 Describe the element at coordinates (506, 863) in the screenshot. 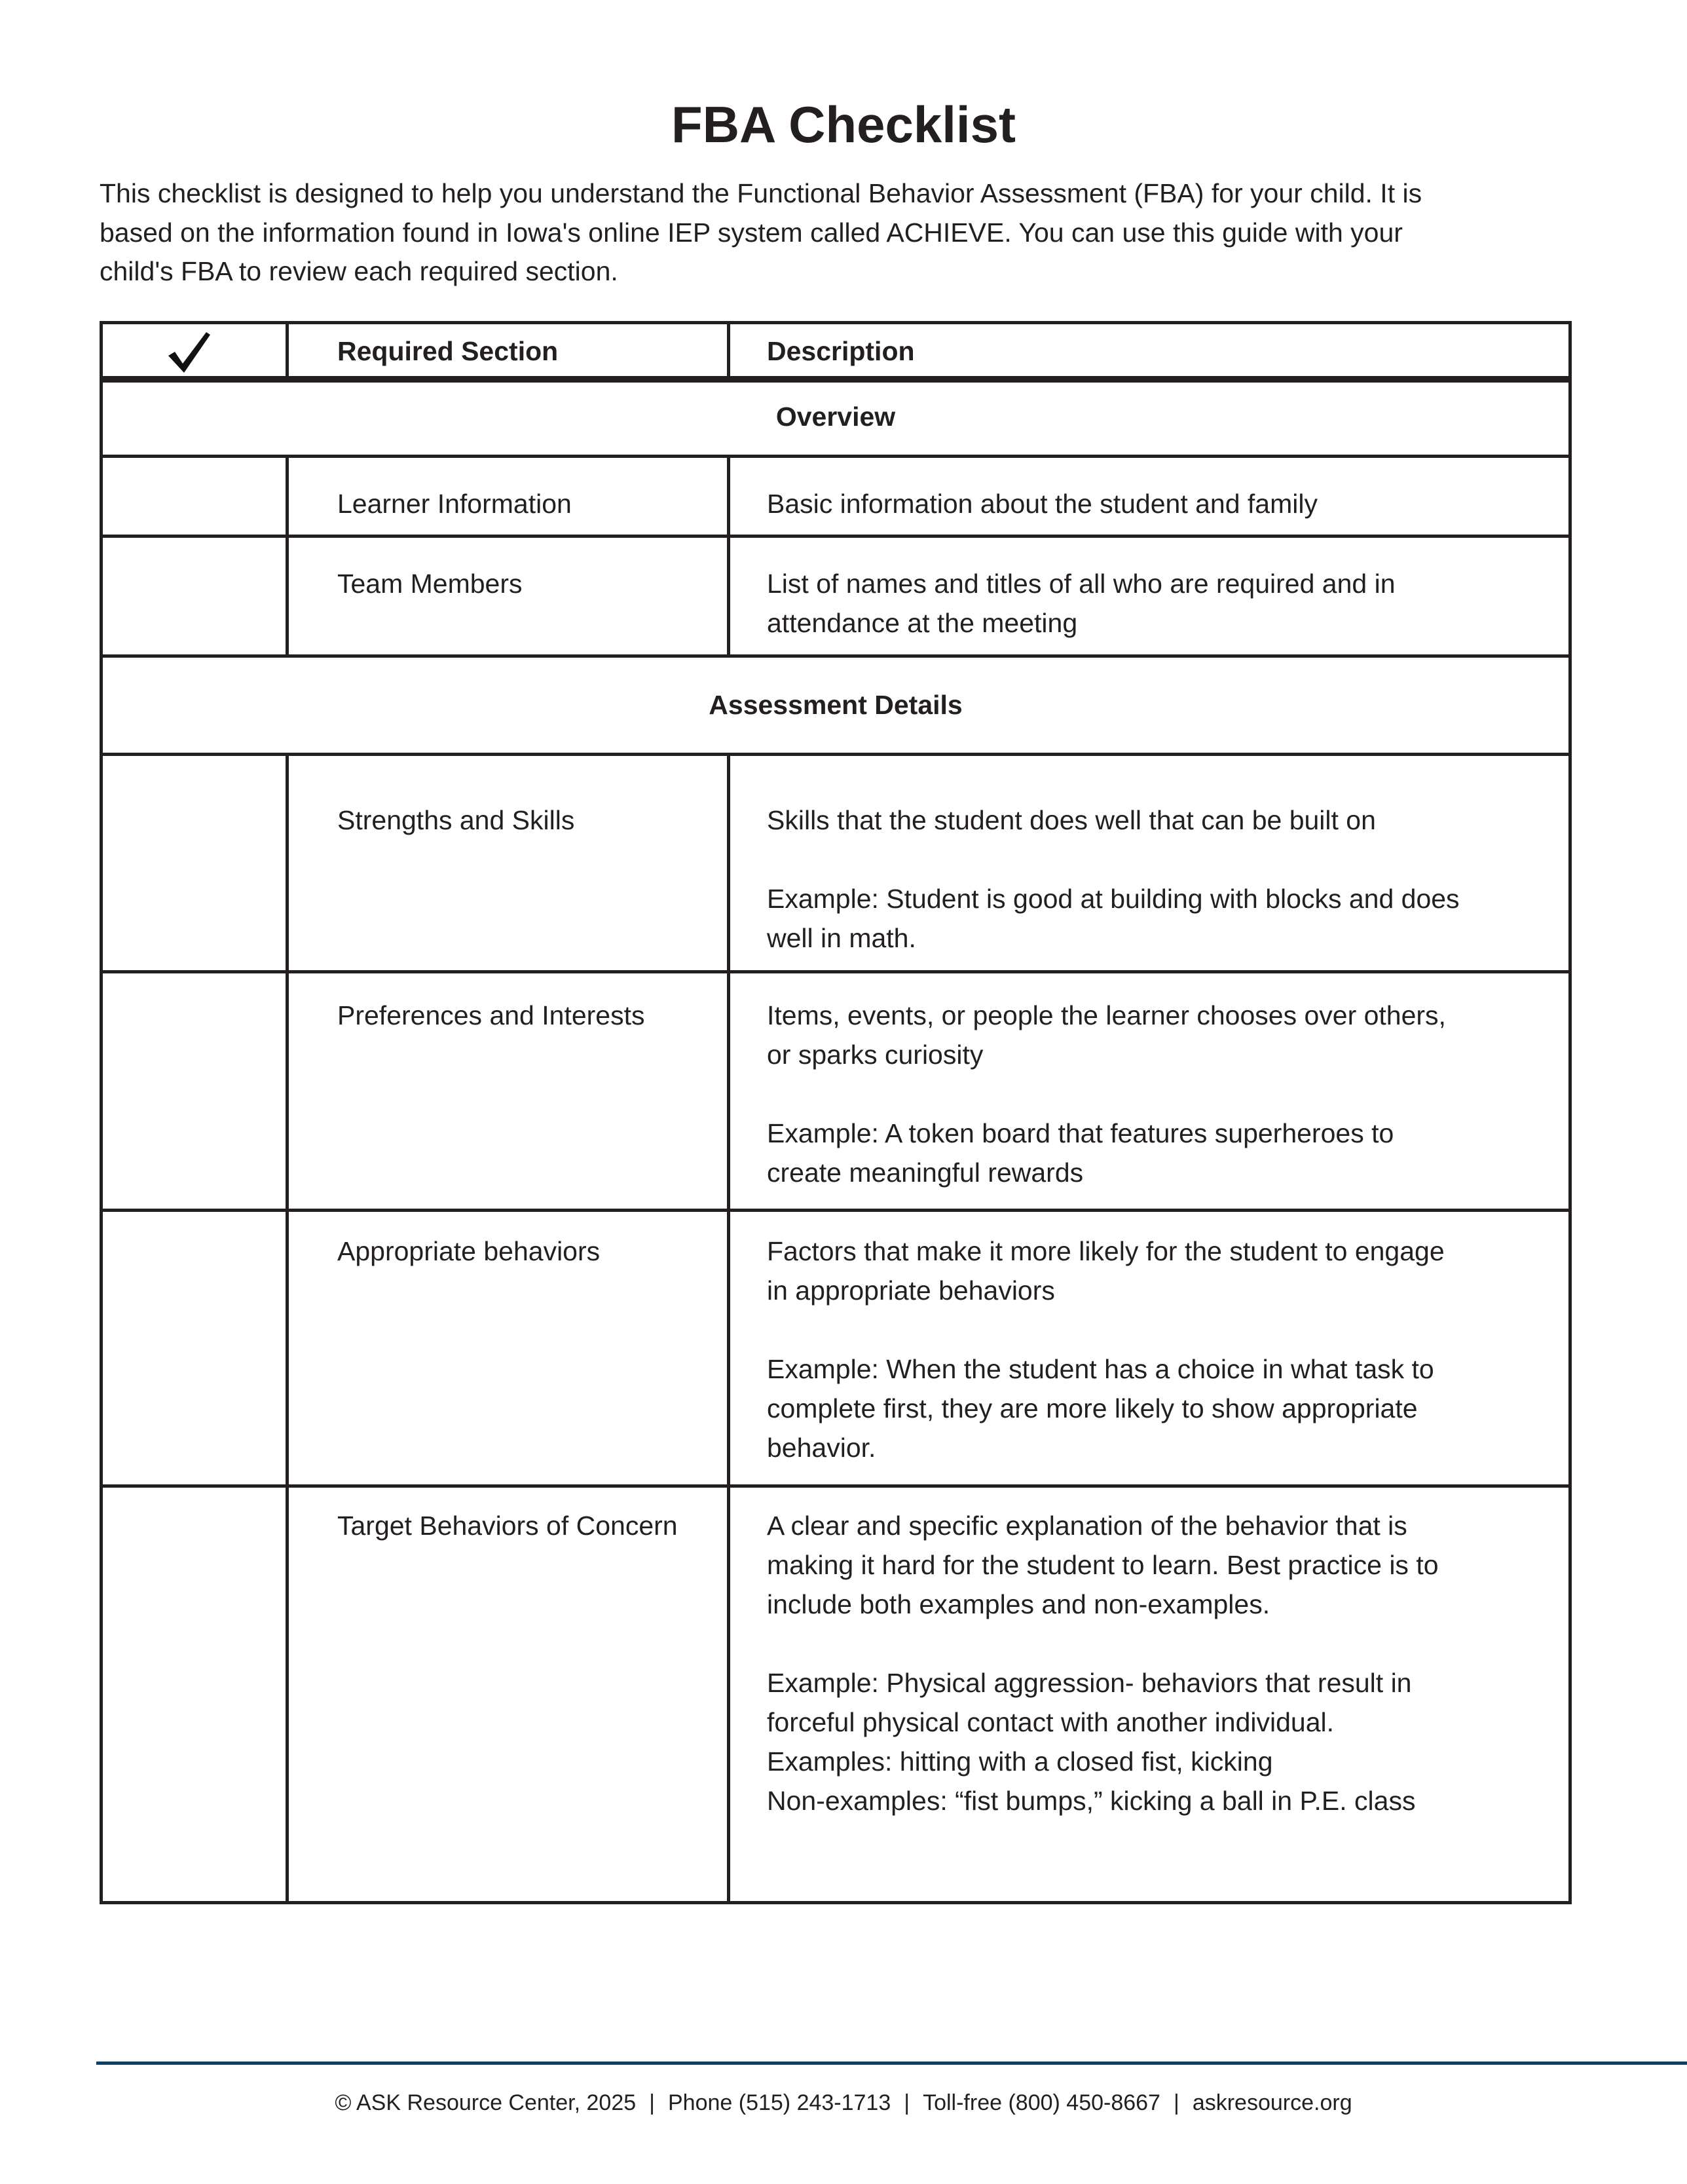

I see `required-section-cell: Strengths and Skills` at that location.